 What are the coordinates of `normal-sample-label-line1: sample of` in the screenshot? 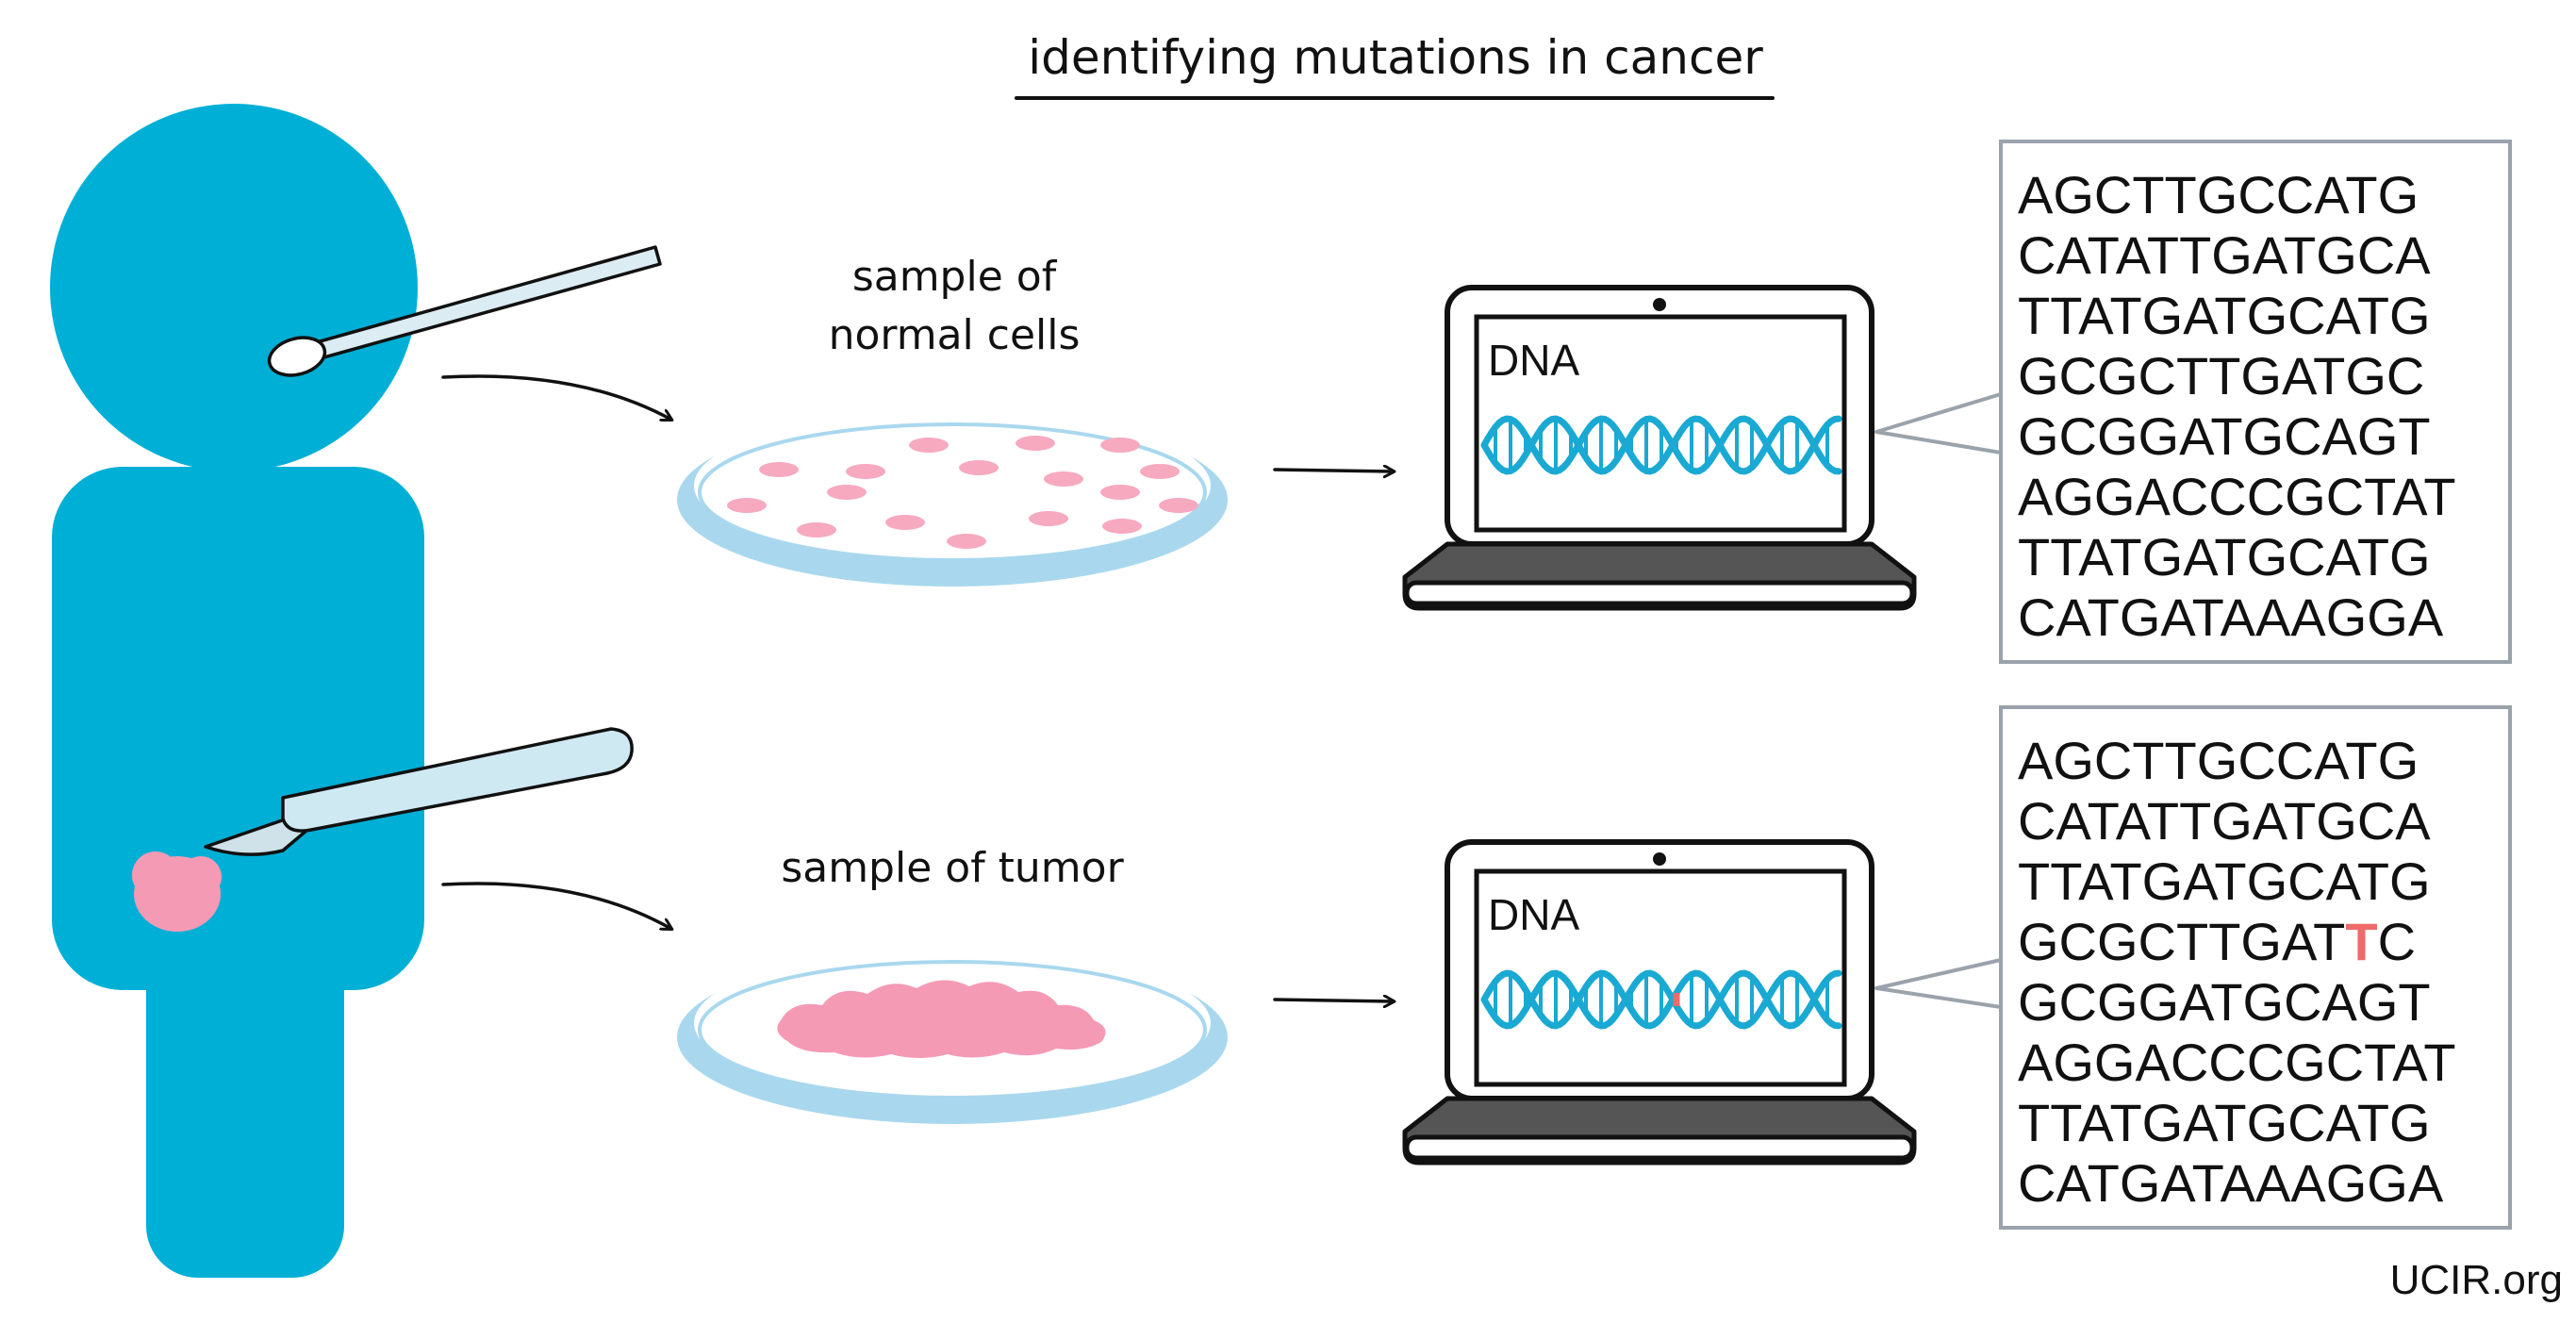 It's located at (955, 277).